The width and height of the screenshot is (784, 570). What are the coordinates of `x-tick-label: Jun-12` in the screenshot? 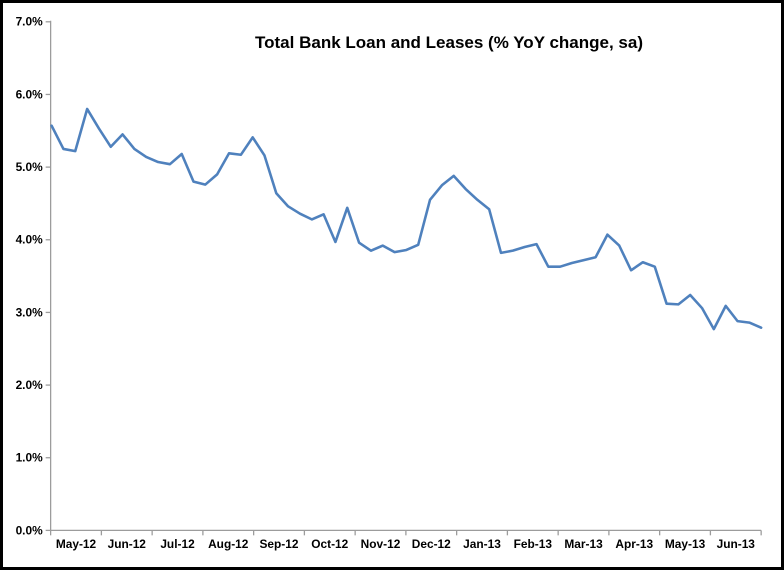 It's located at (127, 544).